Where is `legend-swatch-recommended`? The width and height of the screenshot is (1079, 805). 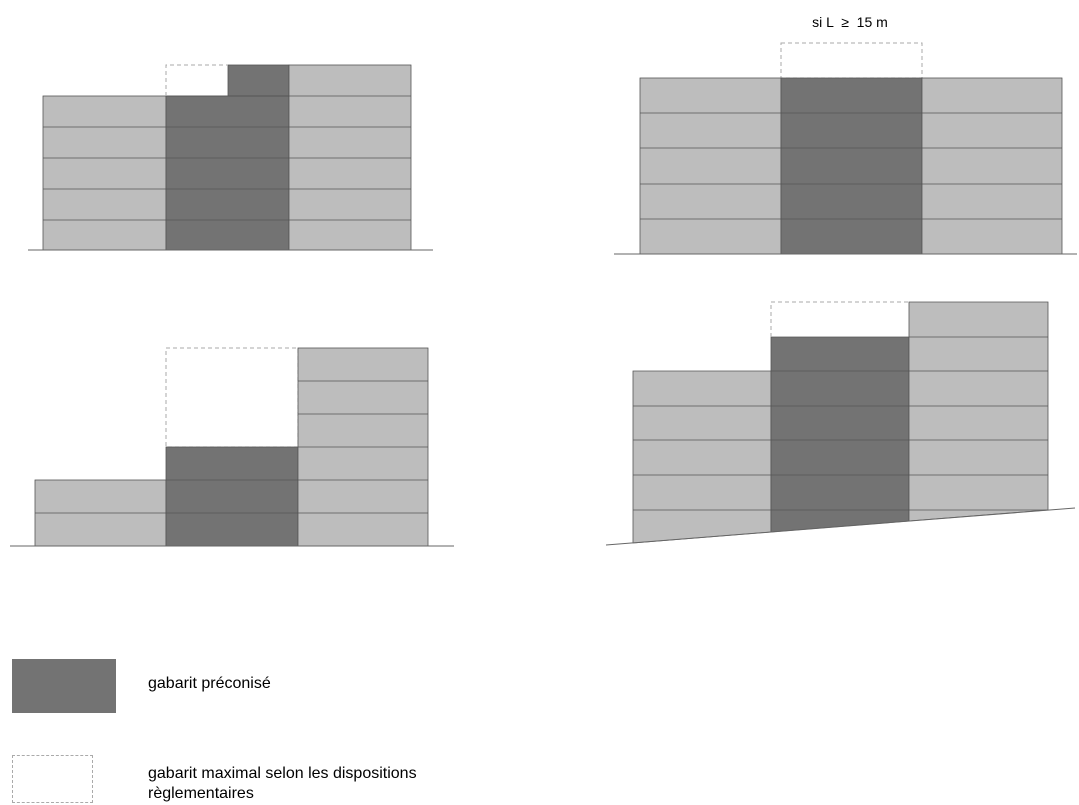 legend-swatch-recommended is located at coordinates (64, 686).